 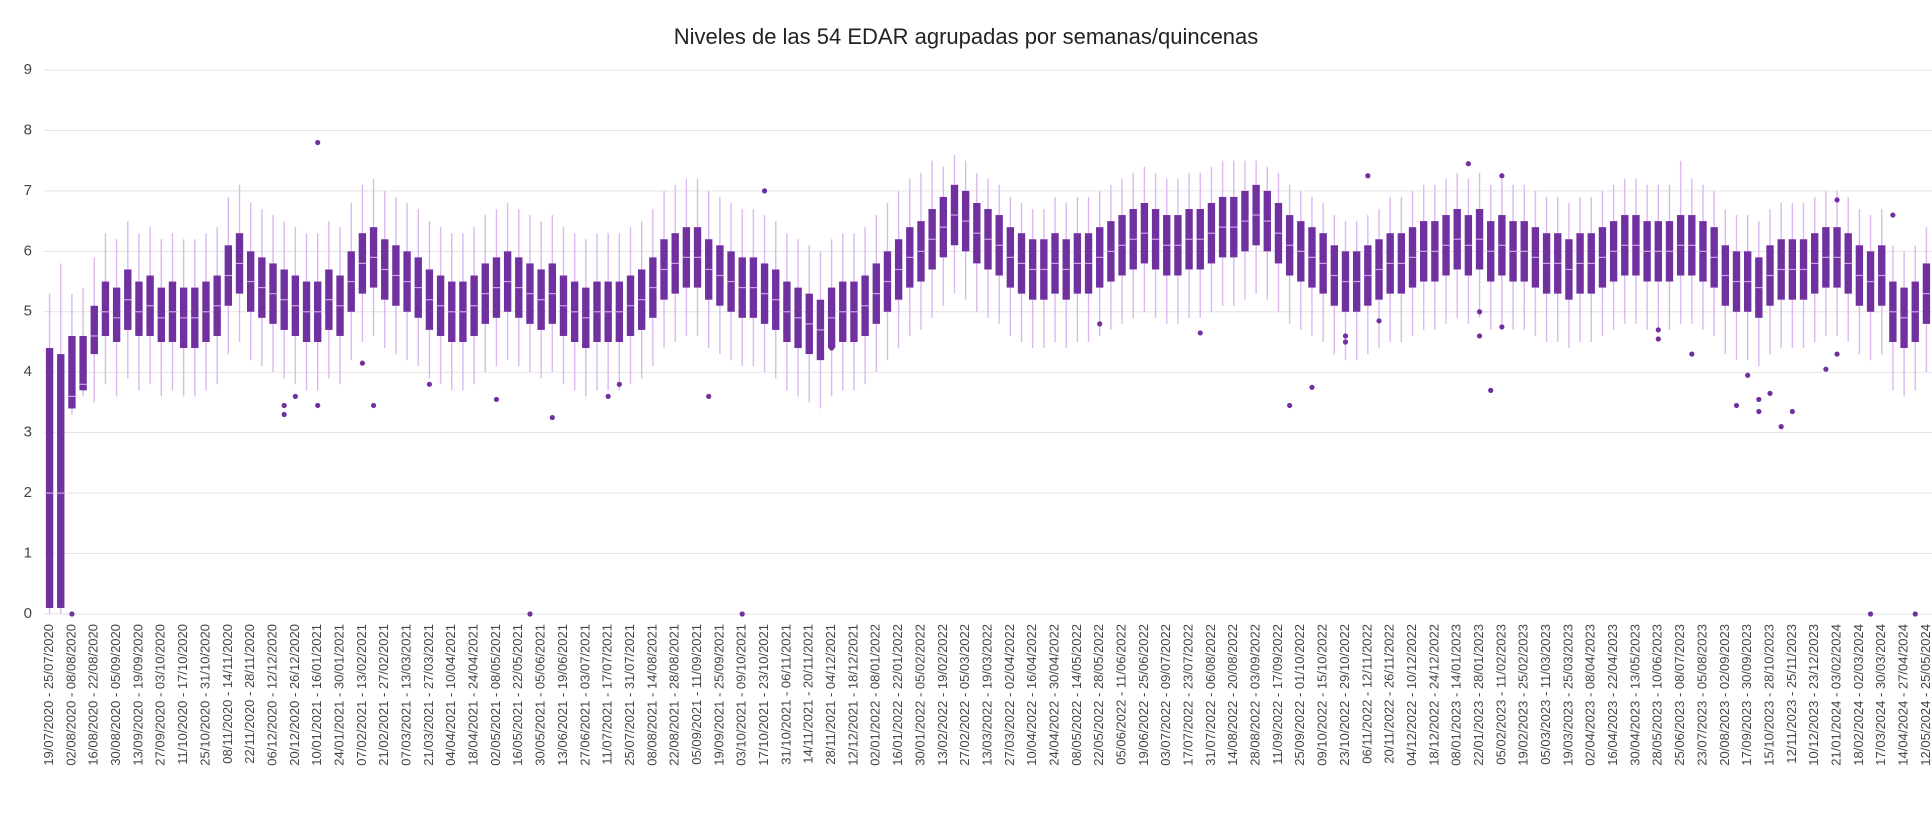 I want to click on x-tick-label: 11/10/2020 - 17/10/2020, so click(x=182, y=694).